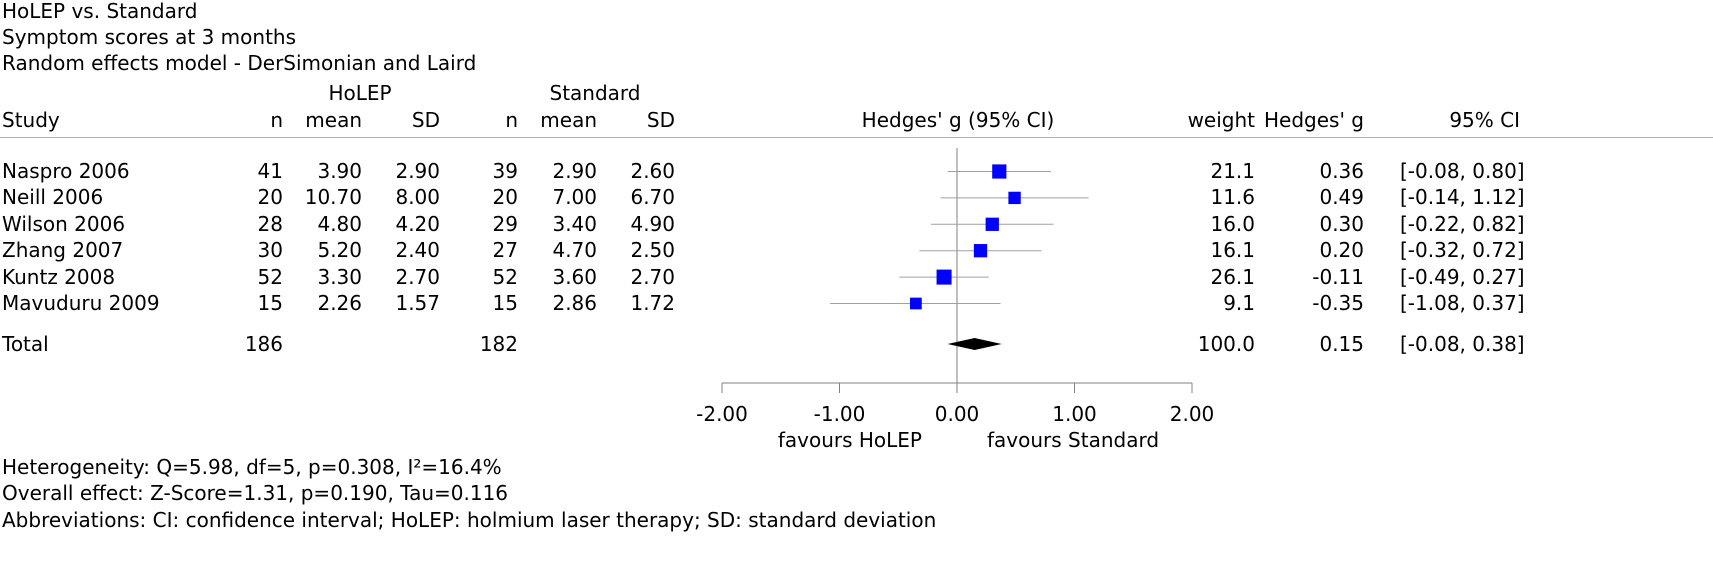  I want to click on study-hedges-g: 0.49, so click(1341, 197).